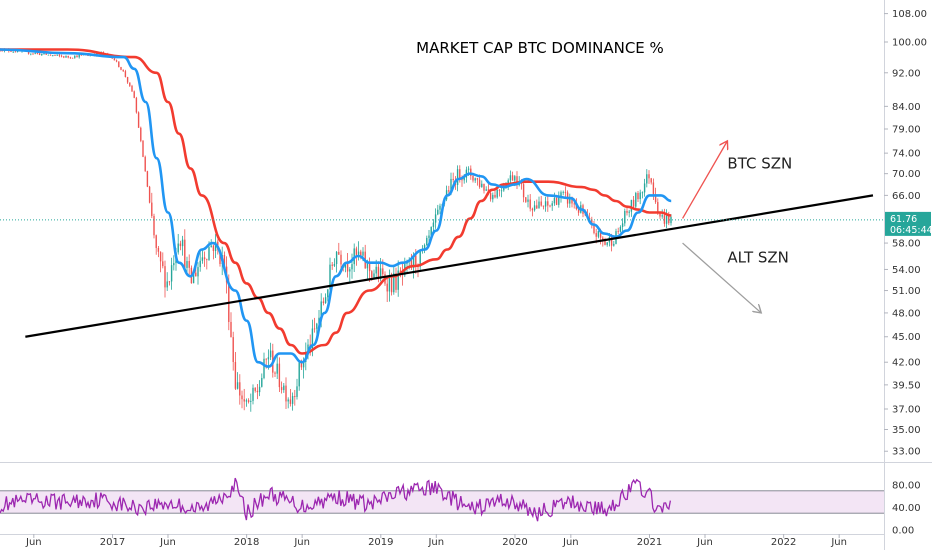 The height and width of the screenshot is (550, 932). What do you see at coordinates (722, 277) in the screenshot?
I see `alt-szn-arrow` at bounding box center [722, 277].